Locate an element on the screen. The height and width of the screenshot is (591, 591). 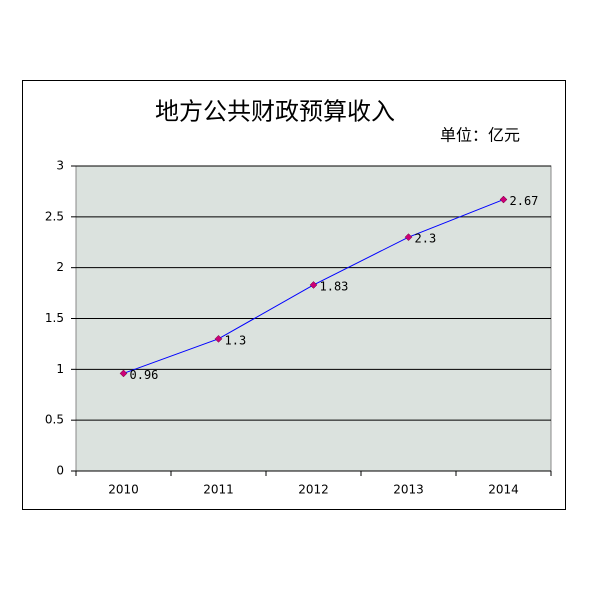
y-tick-label: 1 is located at coordinates (60, 369).